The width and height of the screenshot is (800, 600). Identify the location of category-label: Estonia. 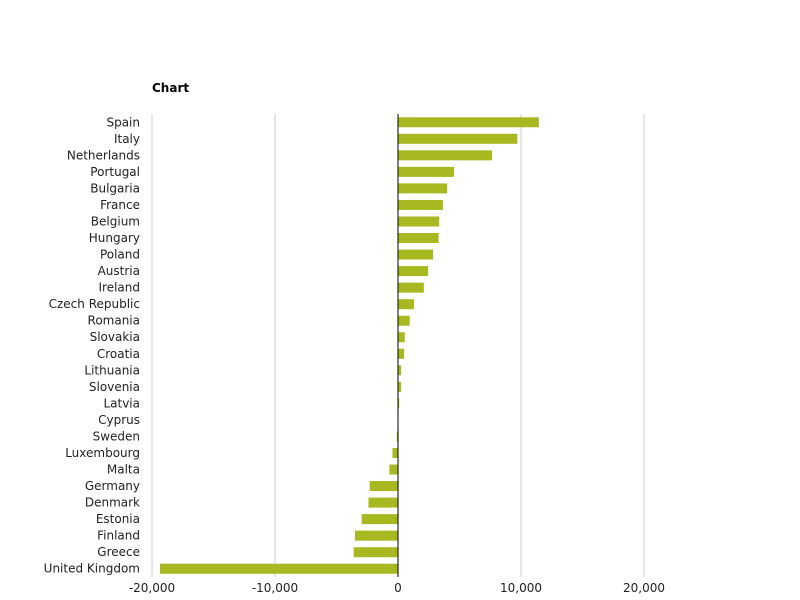
(118, 519).